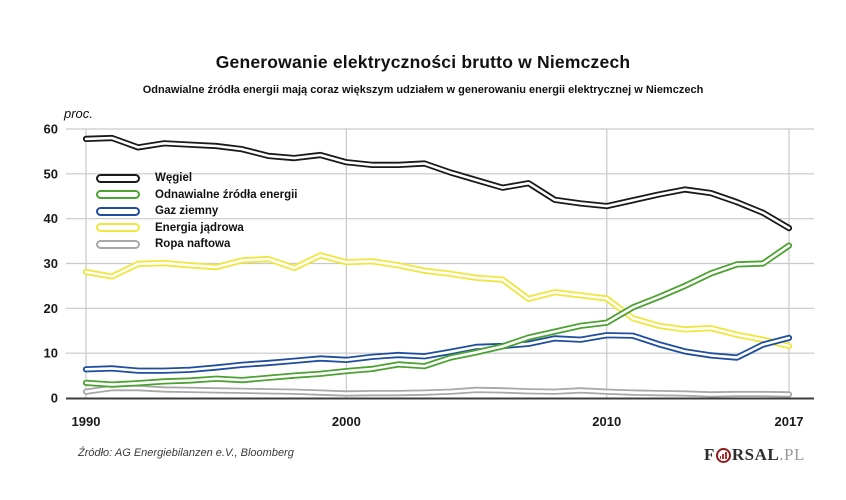  What do you see at coordinates (437, 353) in the screenshot?
I see `series-line-core-gaz-ziemny` at bounding box center [437, 353].